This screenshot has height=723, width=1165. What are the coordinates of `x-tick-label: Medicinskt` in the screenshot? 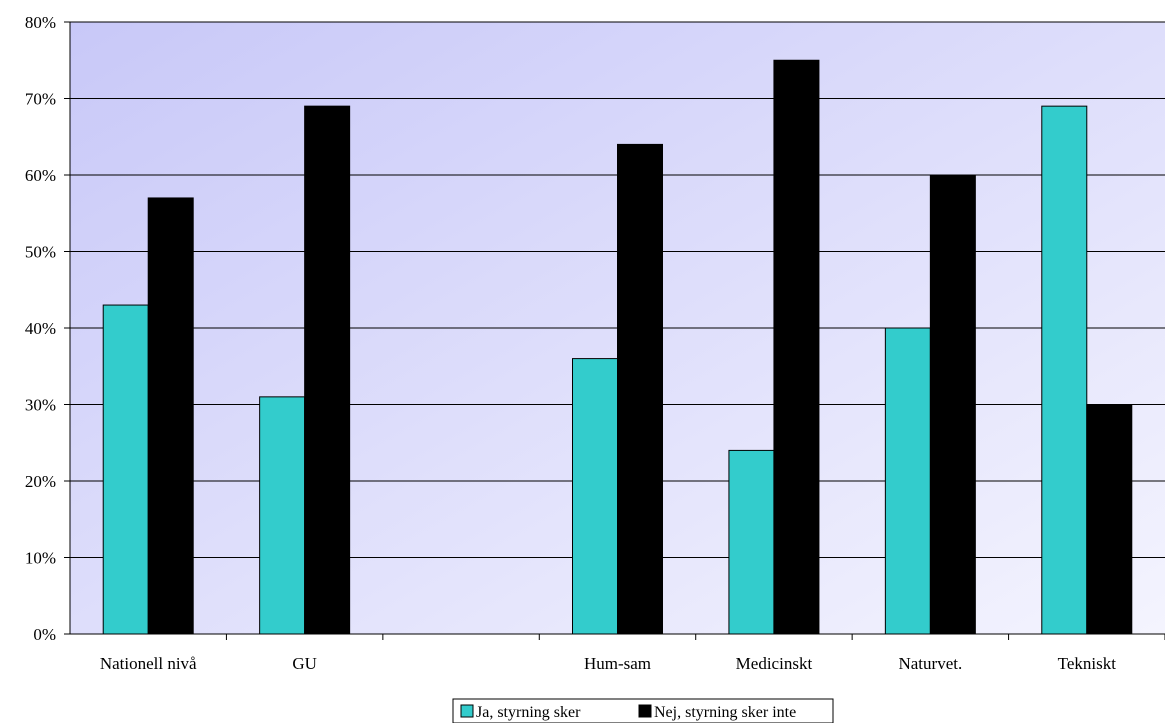 It's located at (774, 663).